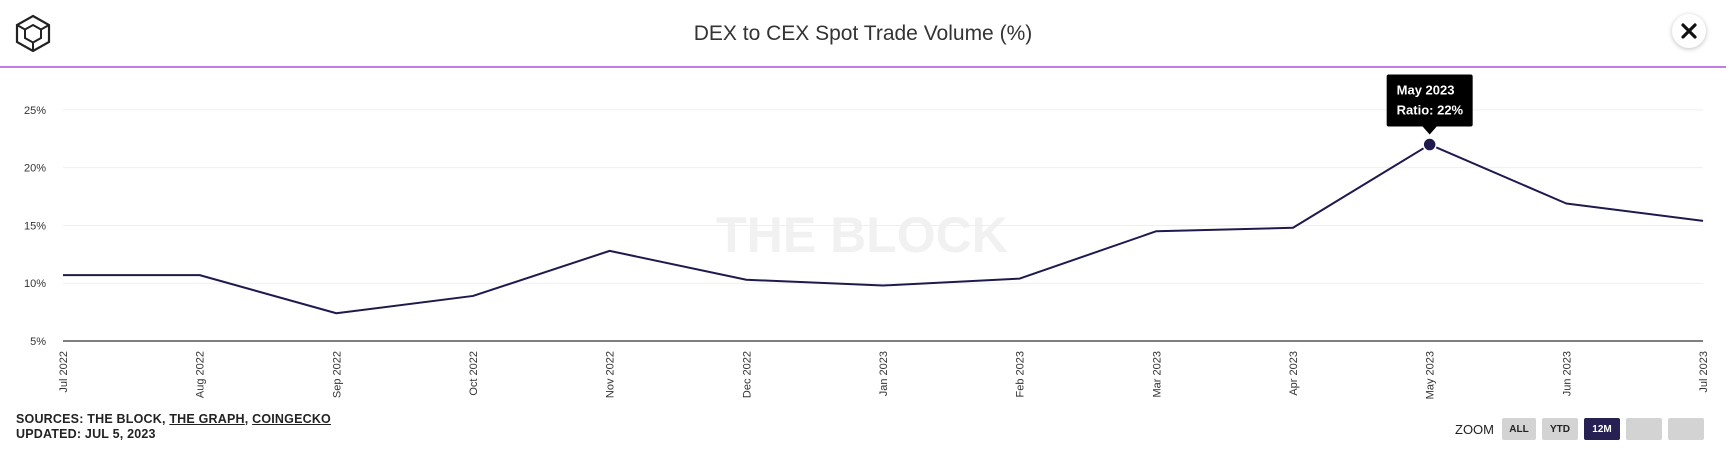 This screenshot has height=455, width=1726. Describe the element at coordinates (862, 235) in the screenshot. I see `watermark: THE BLOCK` at that location.